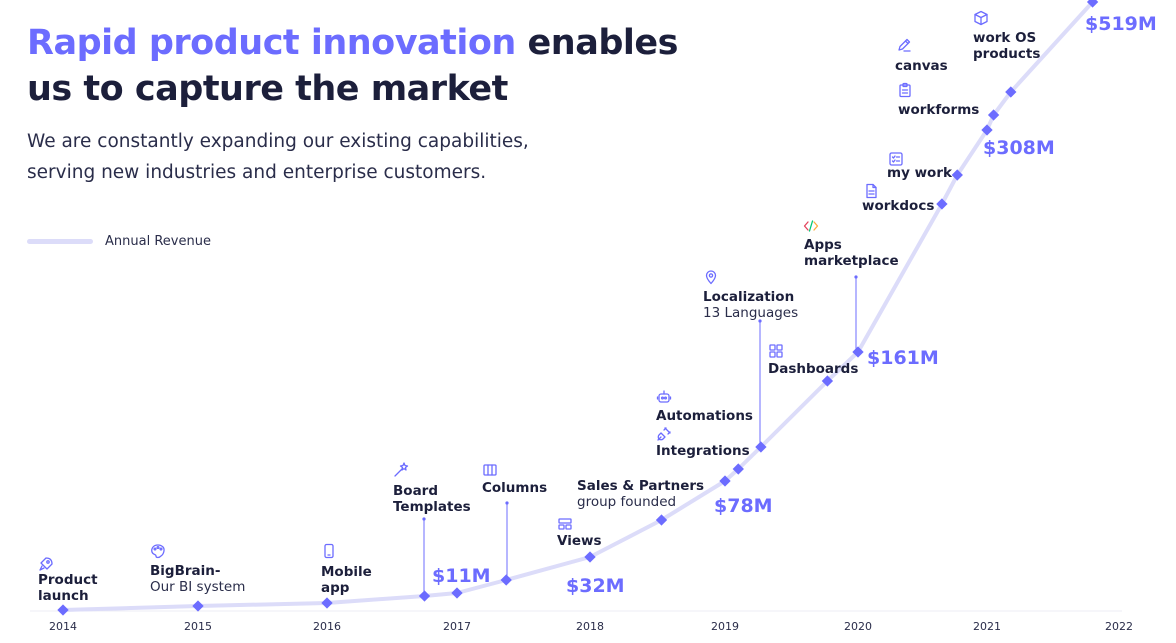  Describe the element at coordinates (346, 572) in the screenshot. I see `milestone-title: Mobile` at that location.